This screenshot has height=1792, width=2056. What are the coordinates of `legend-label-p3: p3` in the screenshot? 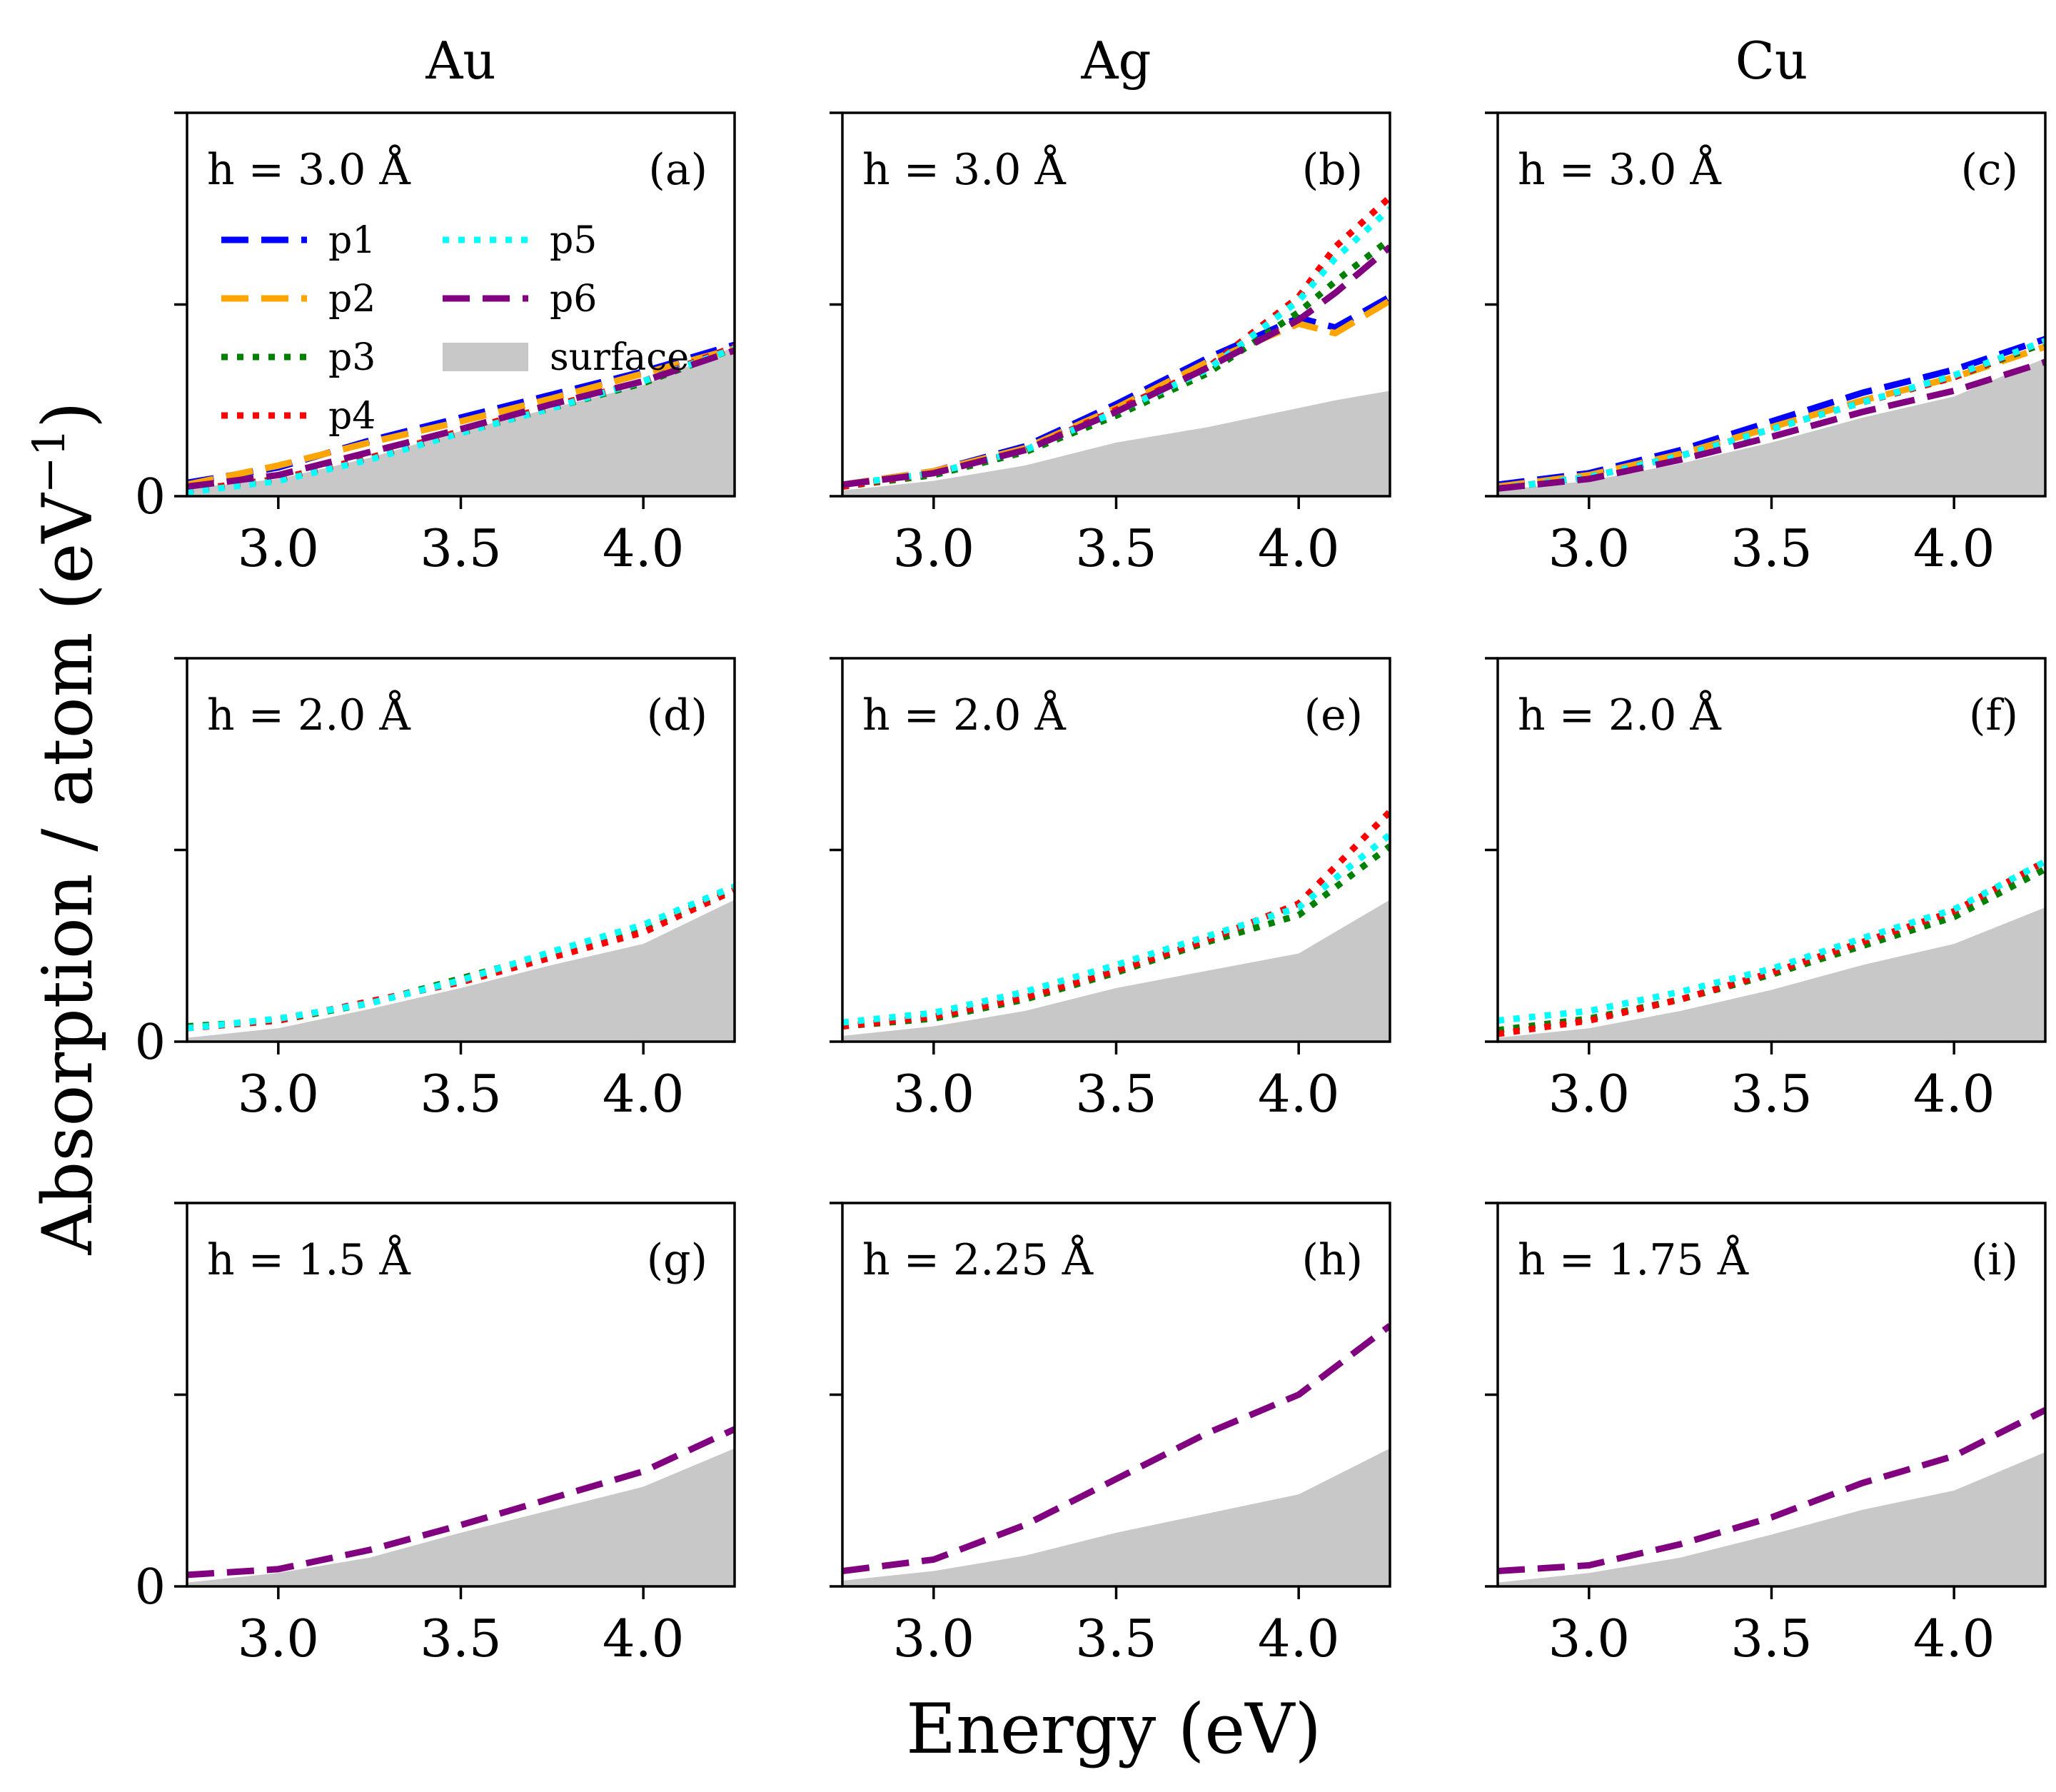 It's located at (352, 357).